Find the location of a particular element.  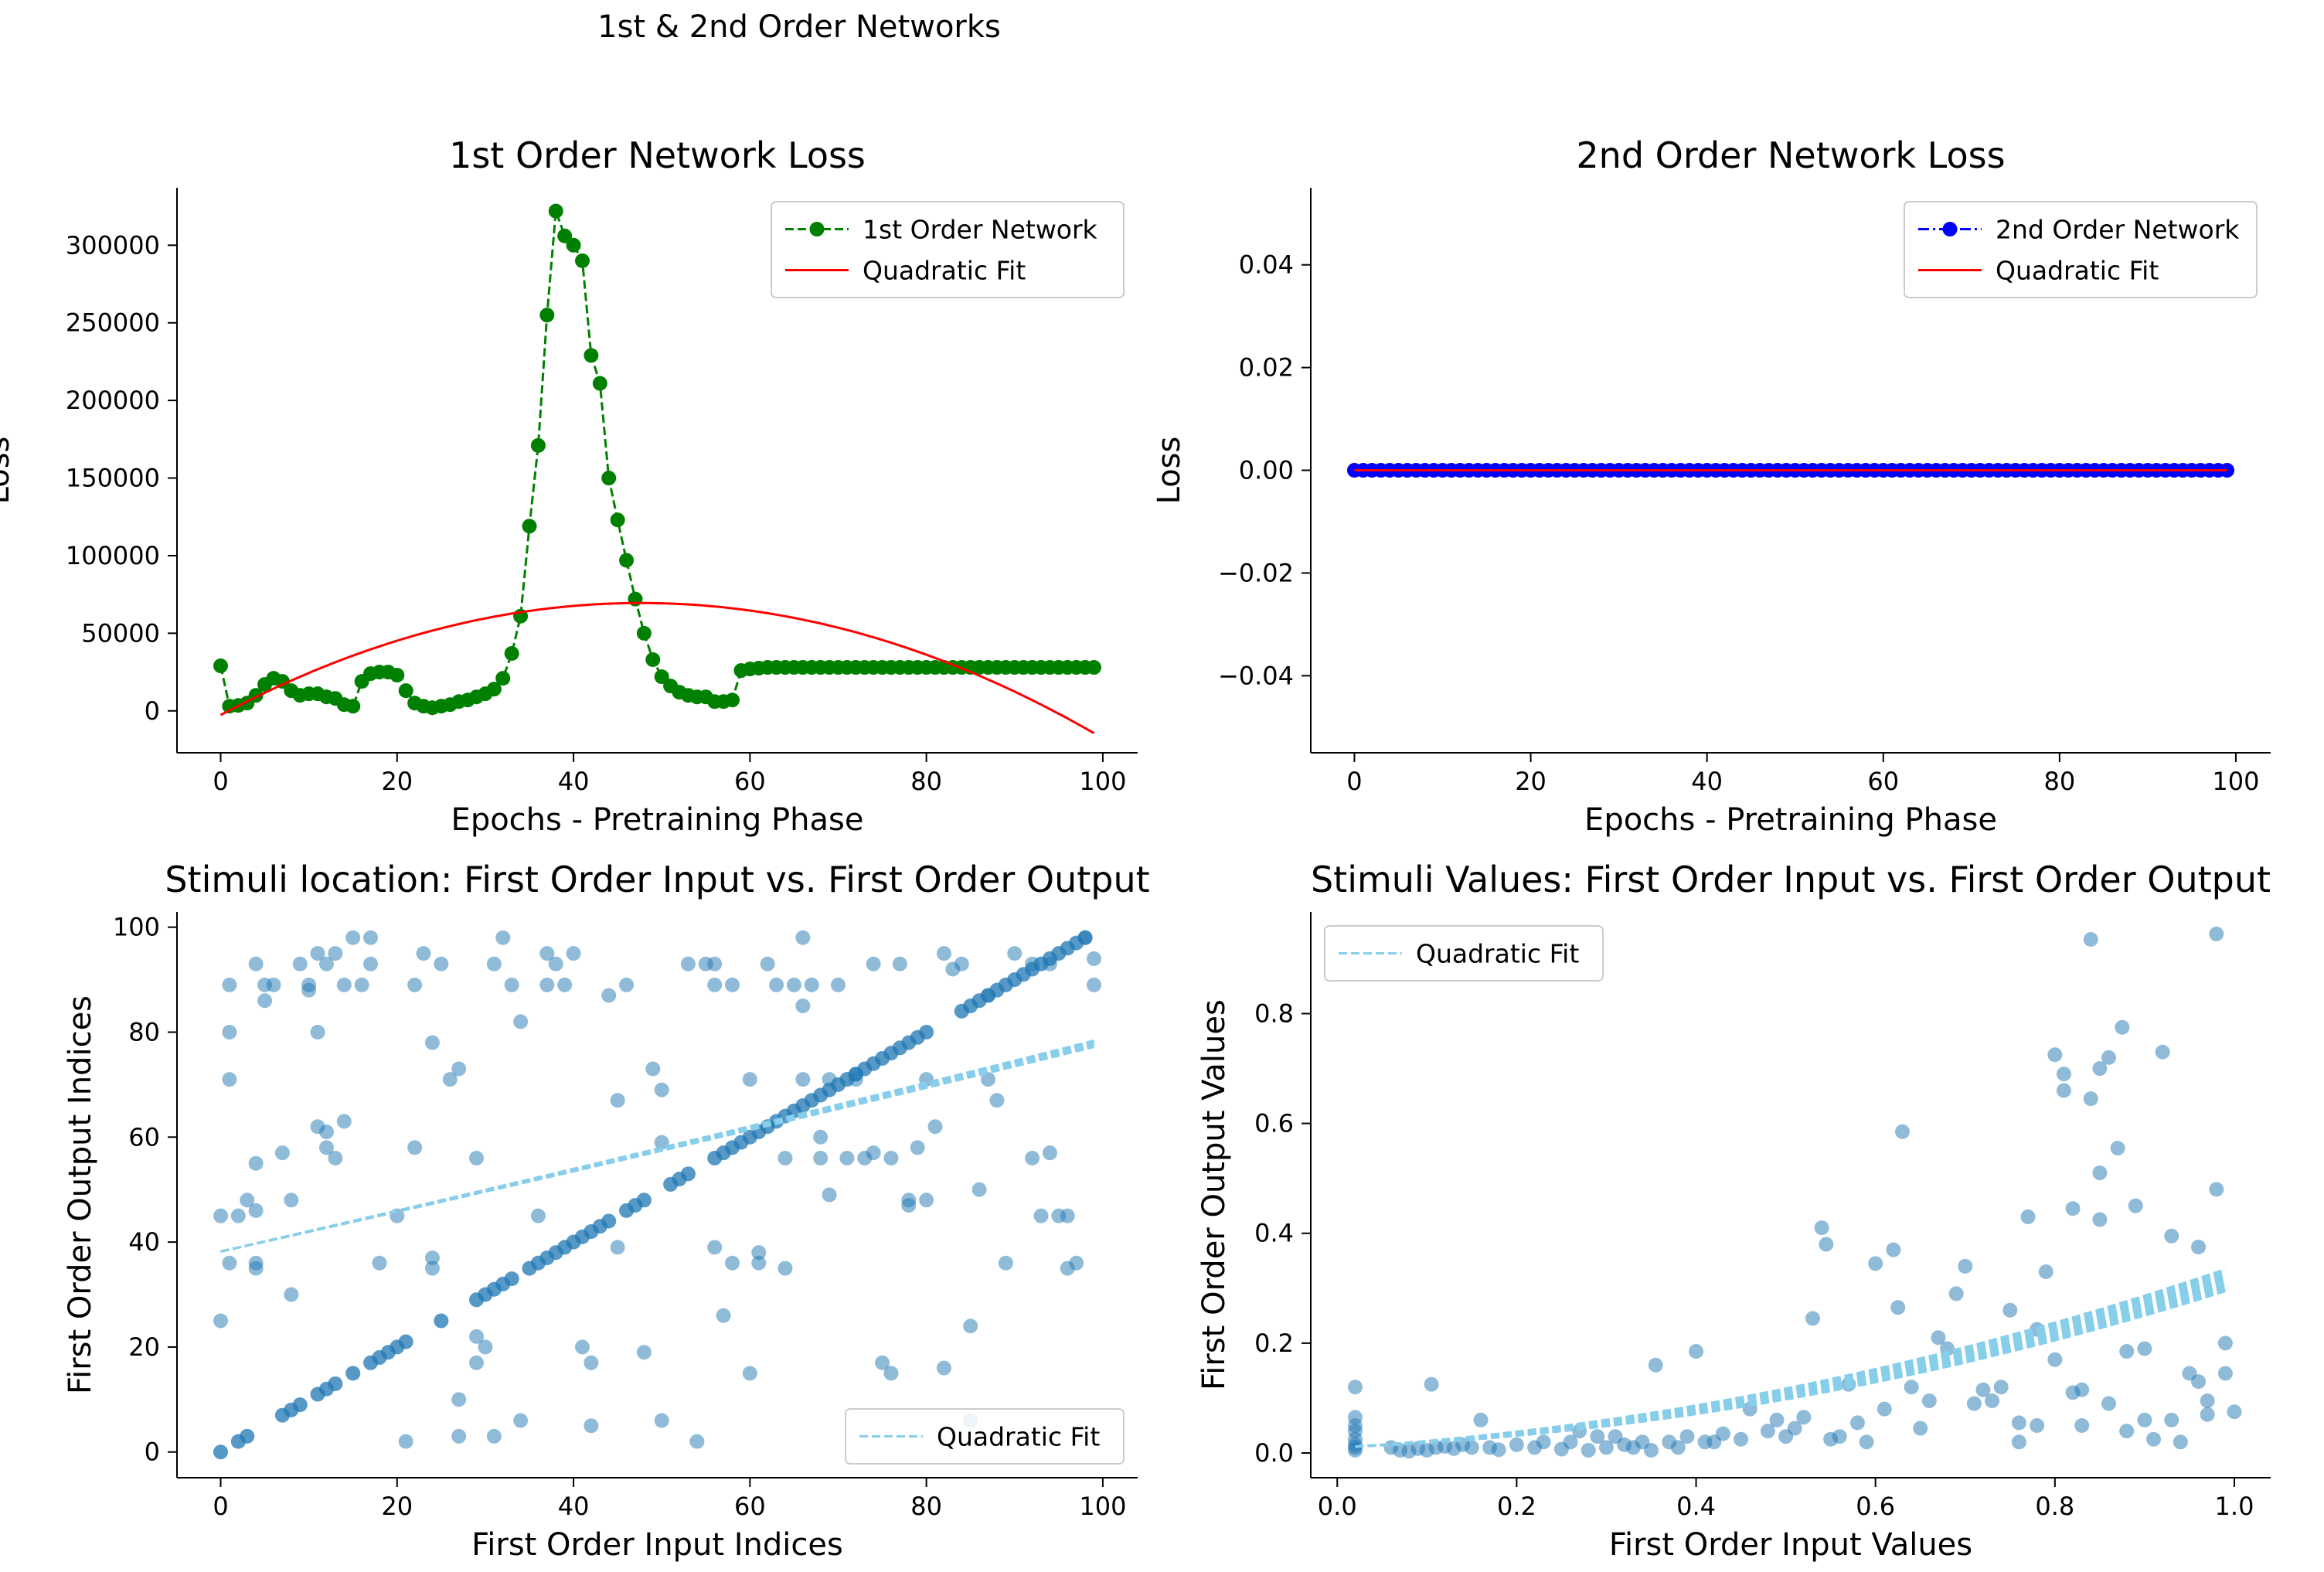

x-axis-label: First Order Input Indices is located at coordinates (657, 1545).